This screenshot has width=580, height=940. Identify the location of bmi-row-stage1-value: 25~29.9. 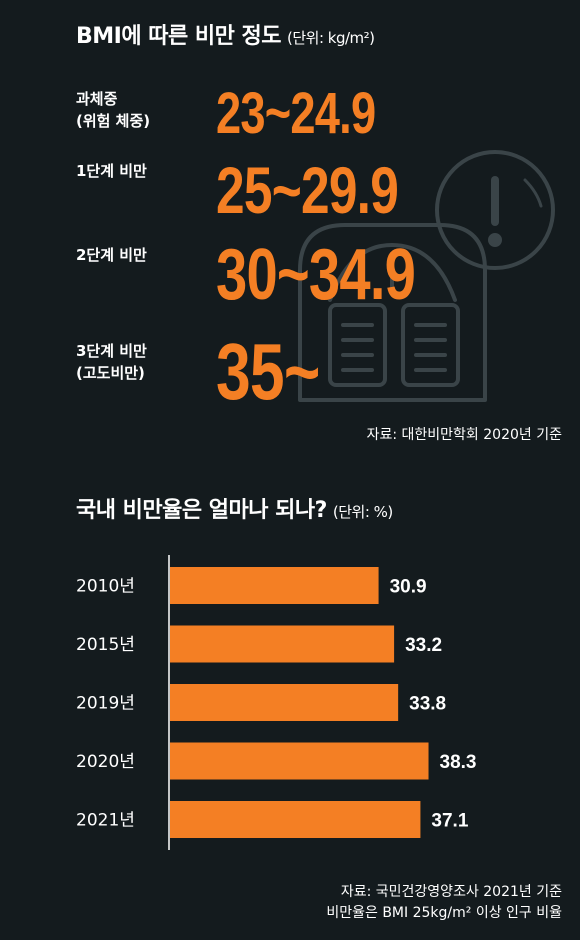
(307, 190).